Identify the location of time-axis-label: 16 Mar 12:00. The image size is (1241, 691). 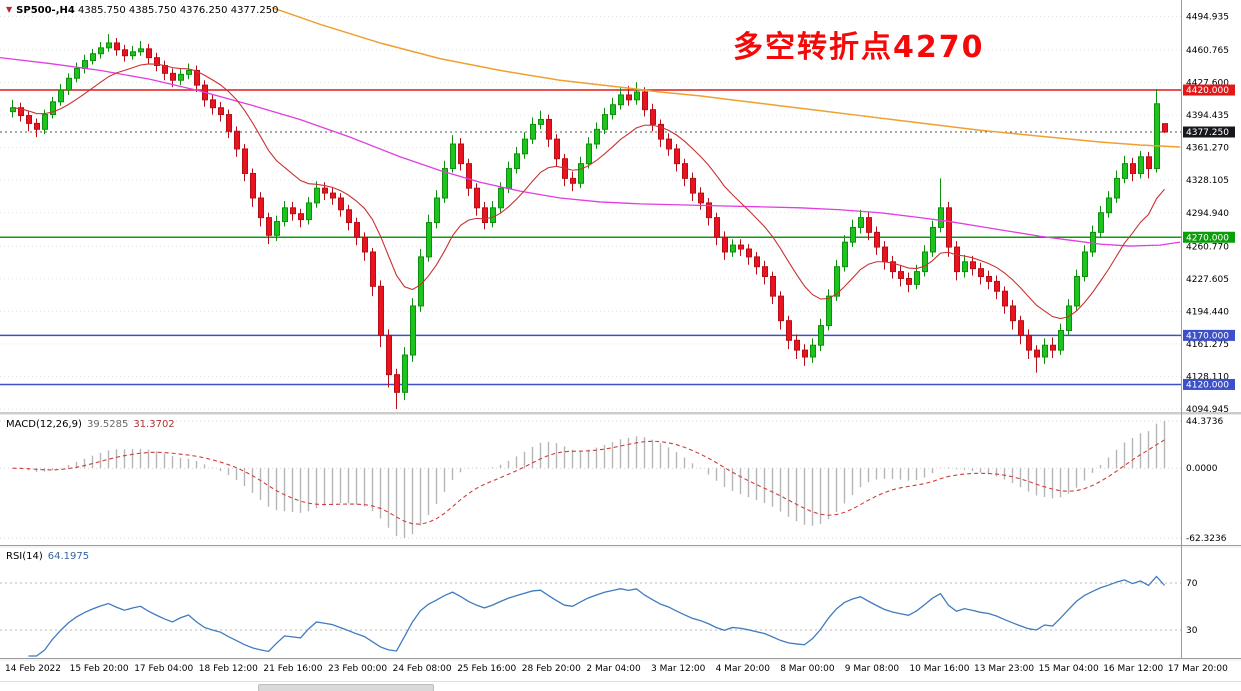
(1133, 669).